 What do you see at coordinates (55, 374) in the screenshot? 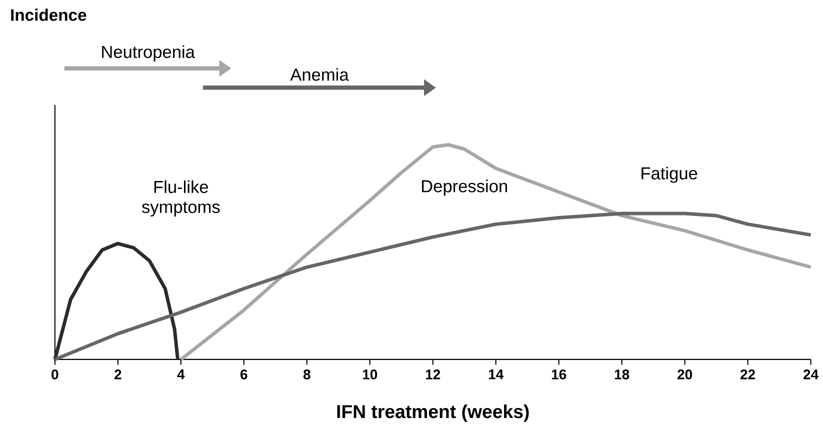
I see `x-tick-label: 0` at bounding box center [55, 374].